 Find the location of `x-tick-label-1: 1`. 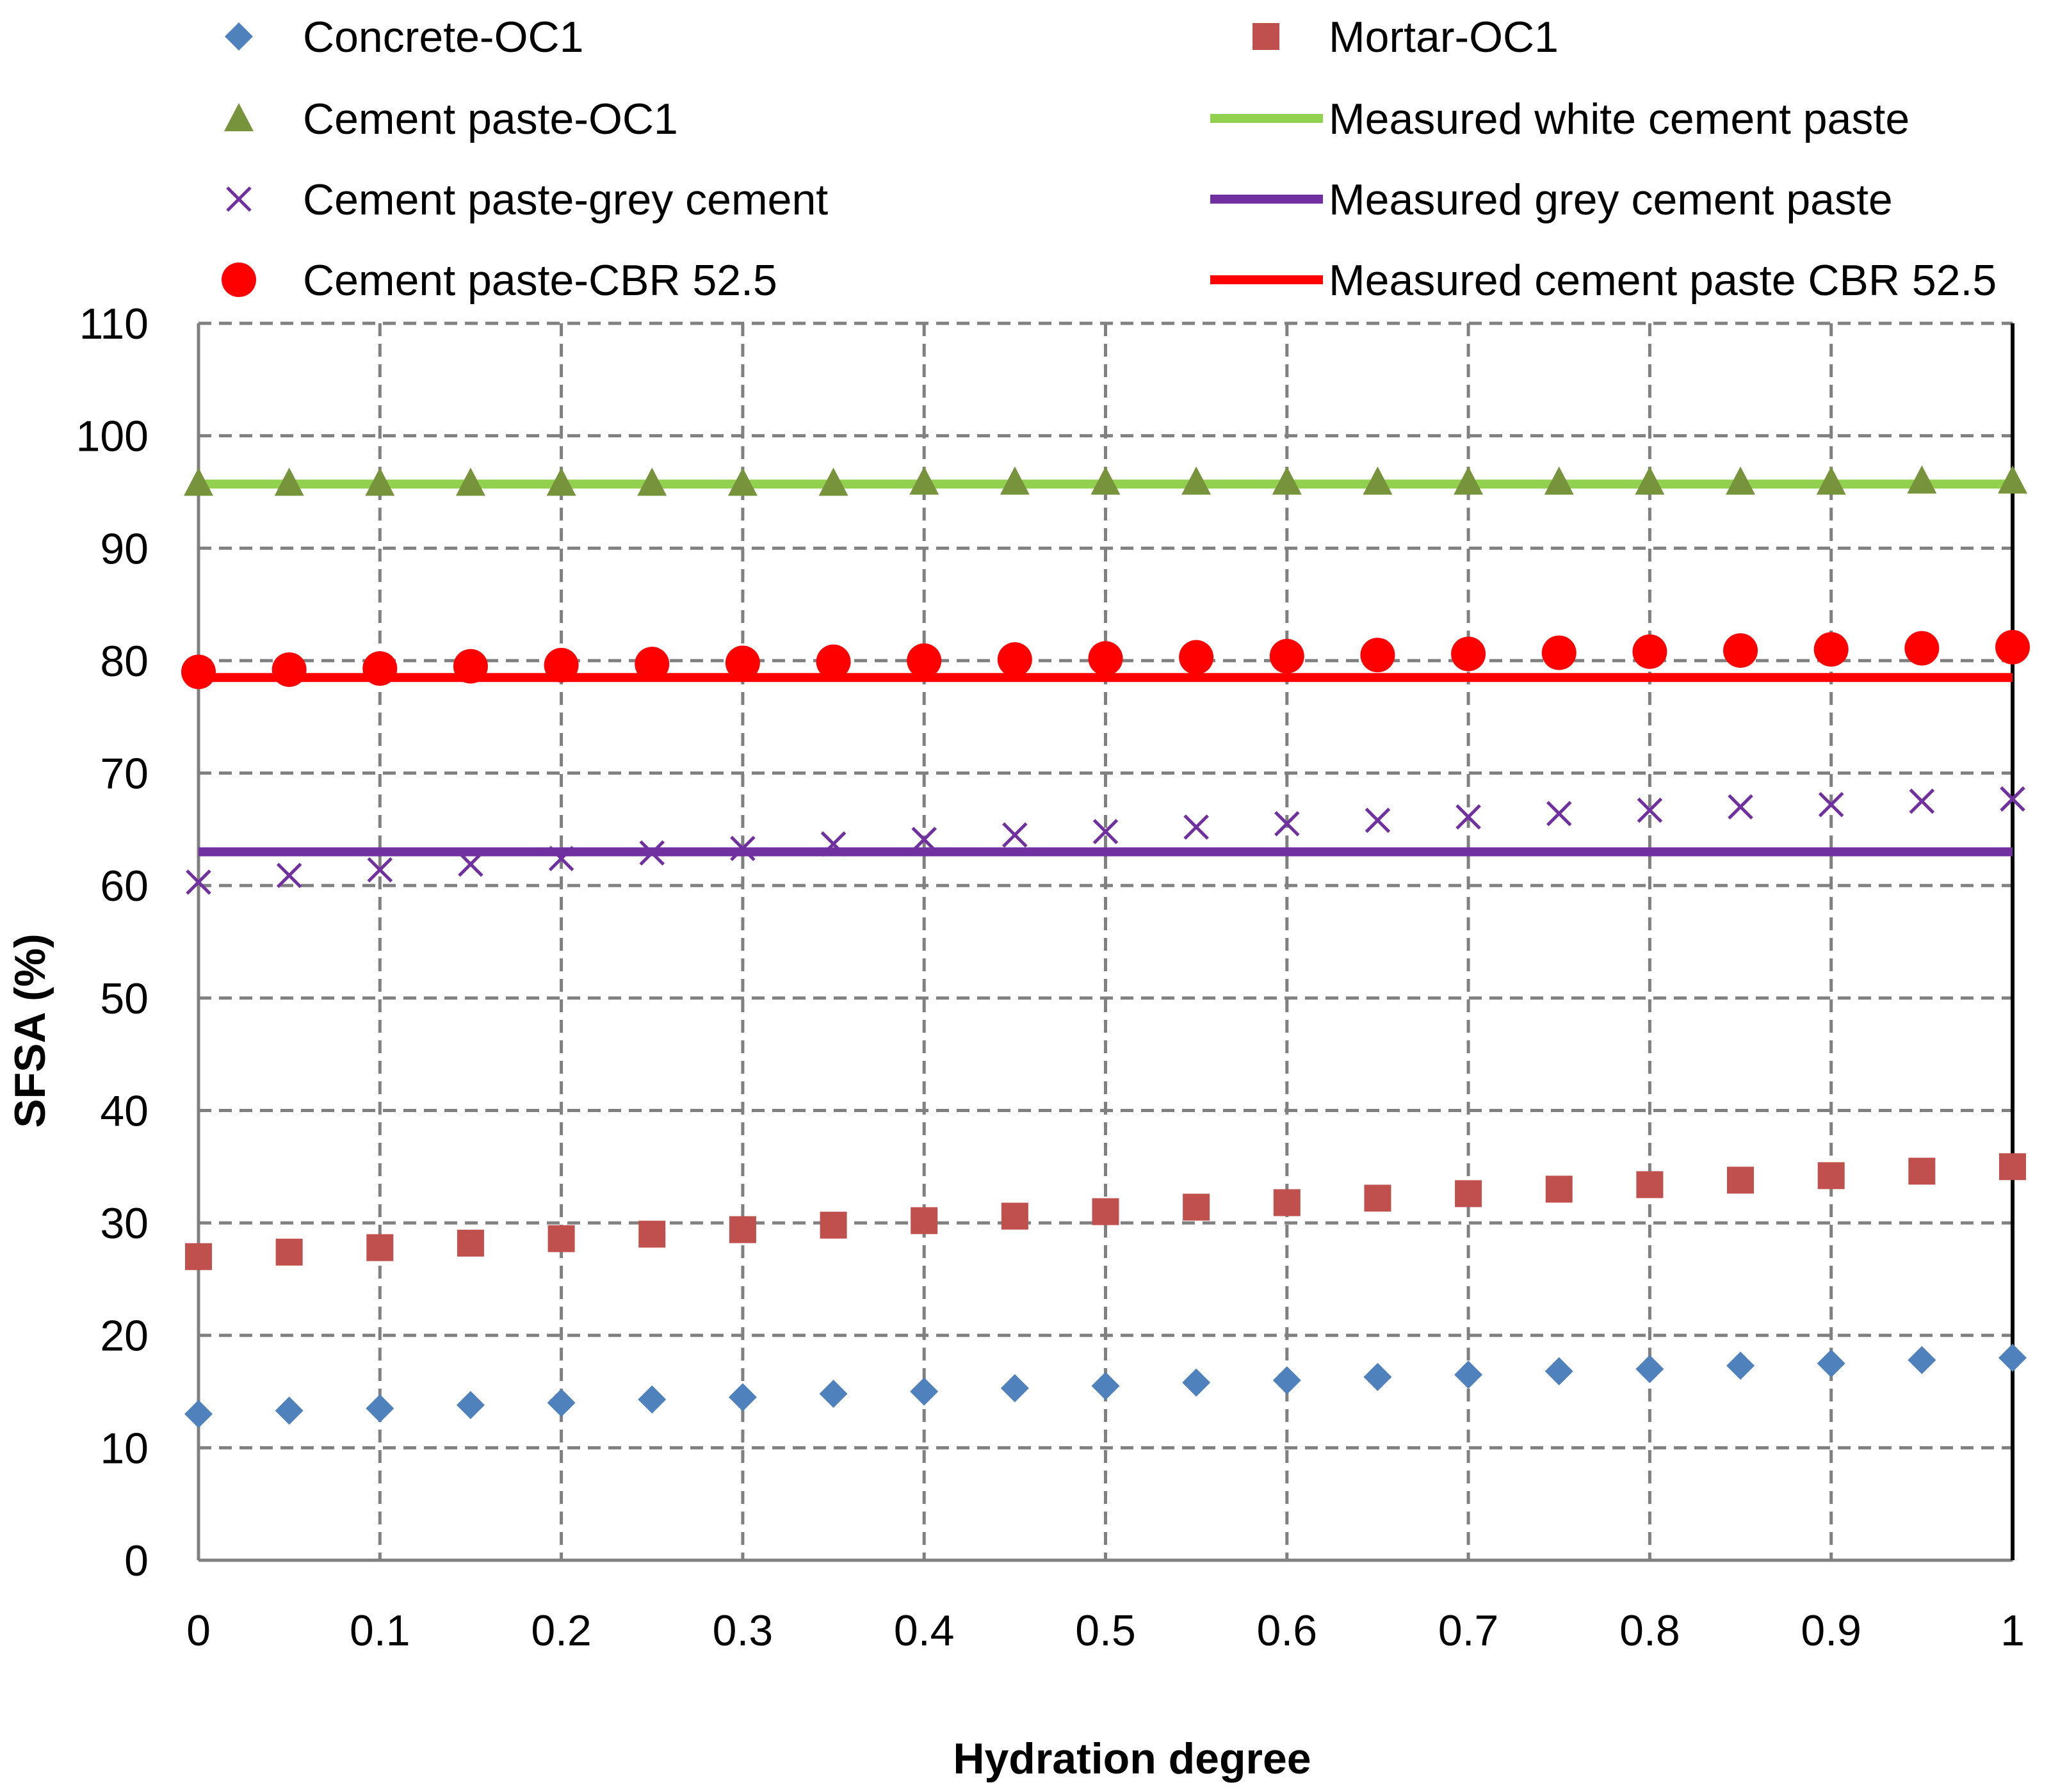

x-tick-label-1: 1 is located at coordinates (2012, 1630).